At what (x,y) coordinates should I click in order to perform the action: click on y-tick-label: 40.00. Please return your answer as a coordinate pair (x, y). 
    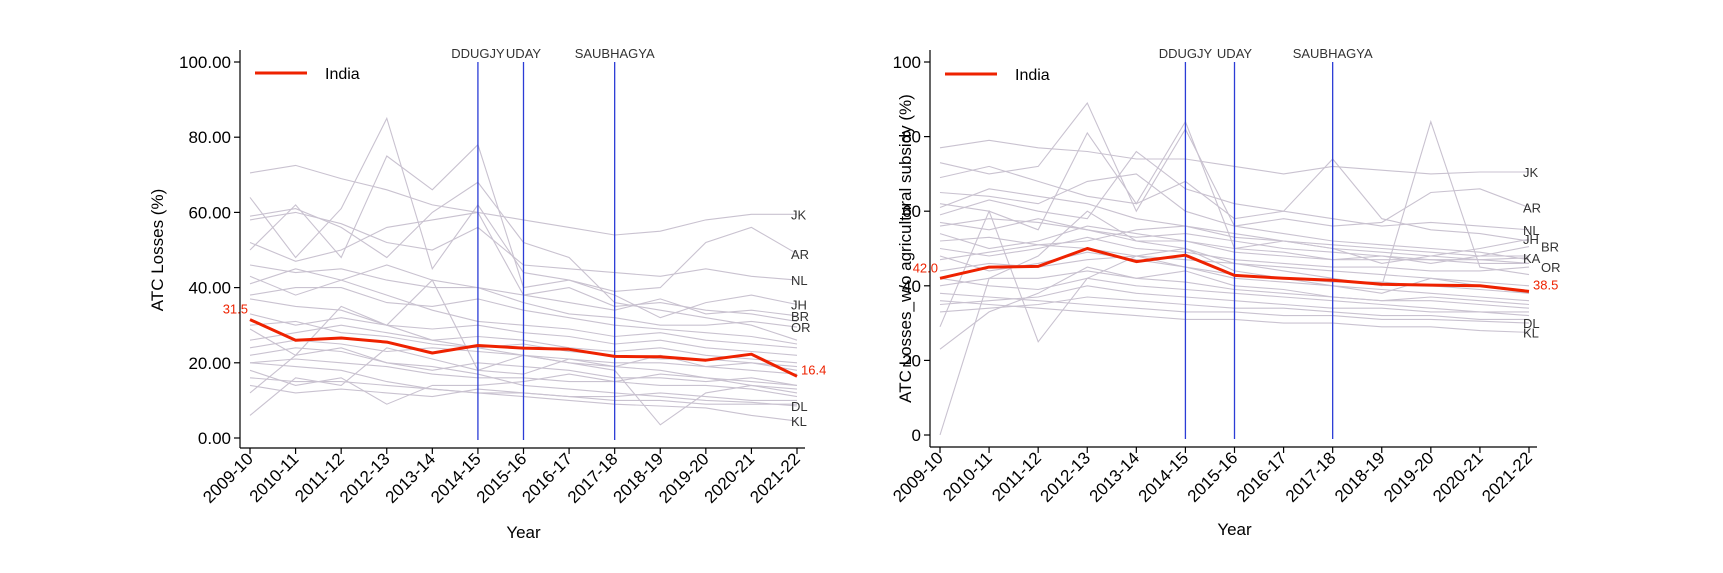
    Looking at the image, I should click on (209, 288).